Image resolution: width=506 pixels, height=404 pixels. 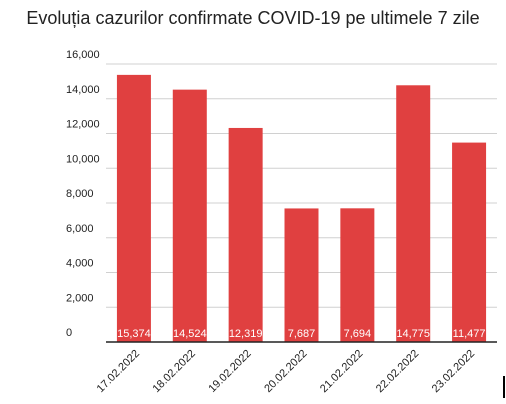 I want to click on y-tick-label: 12,000, so click(x=83, y=125).